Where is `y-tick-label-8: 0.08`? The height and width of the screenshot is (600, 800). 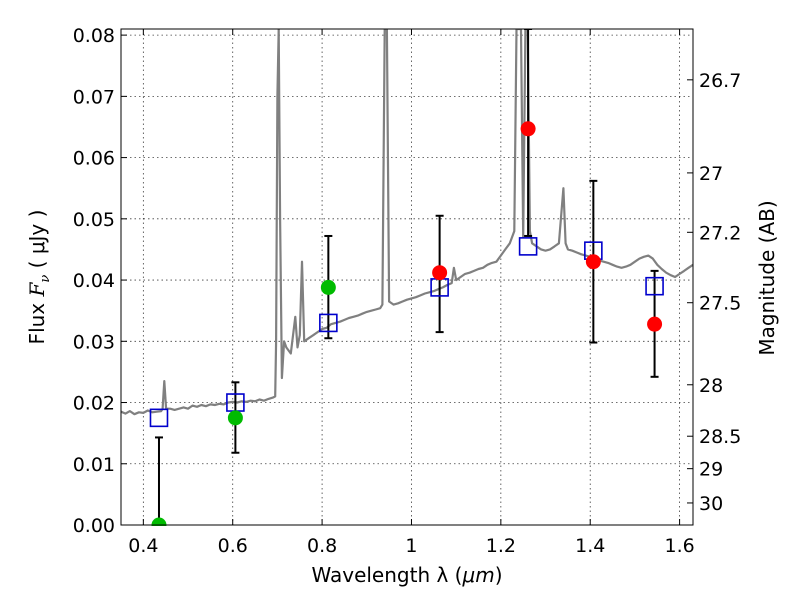 y-tick-label-8: 0.08 is located at coordinates (94, 36).